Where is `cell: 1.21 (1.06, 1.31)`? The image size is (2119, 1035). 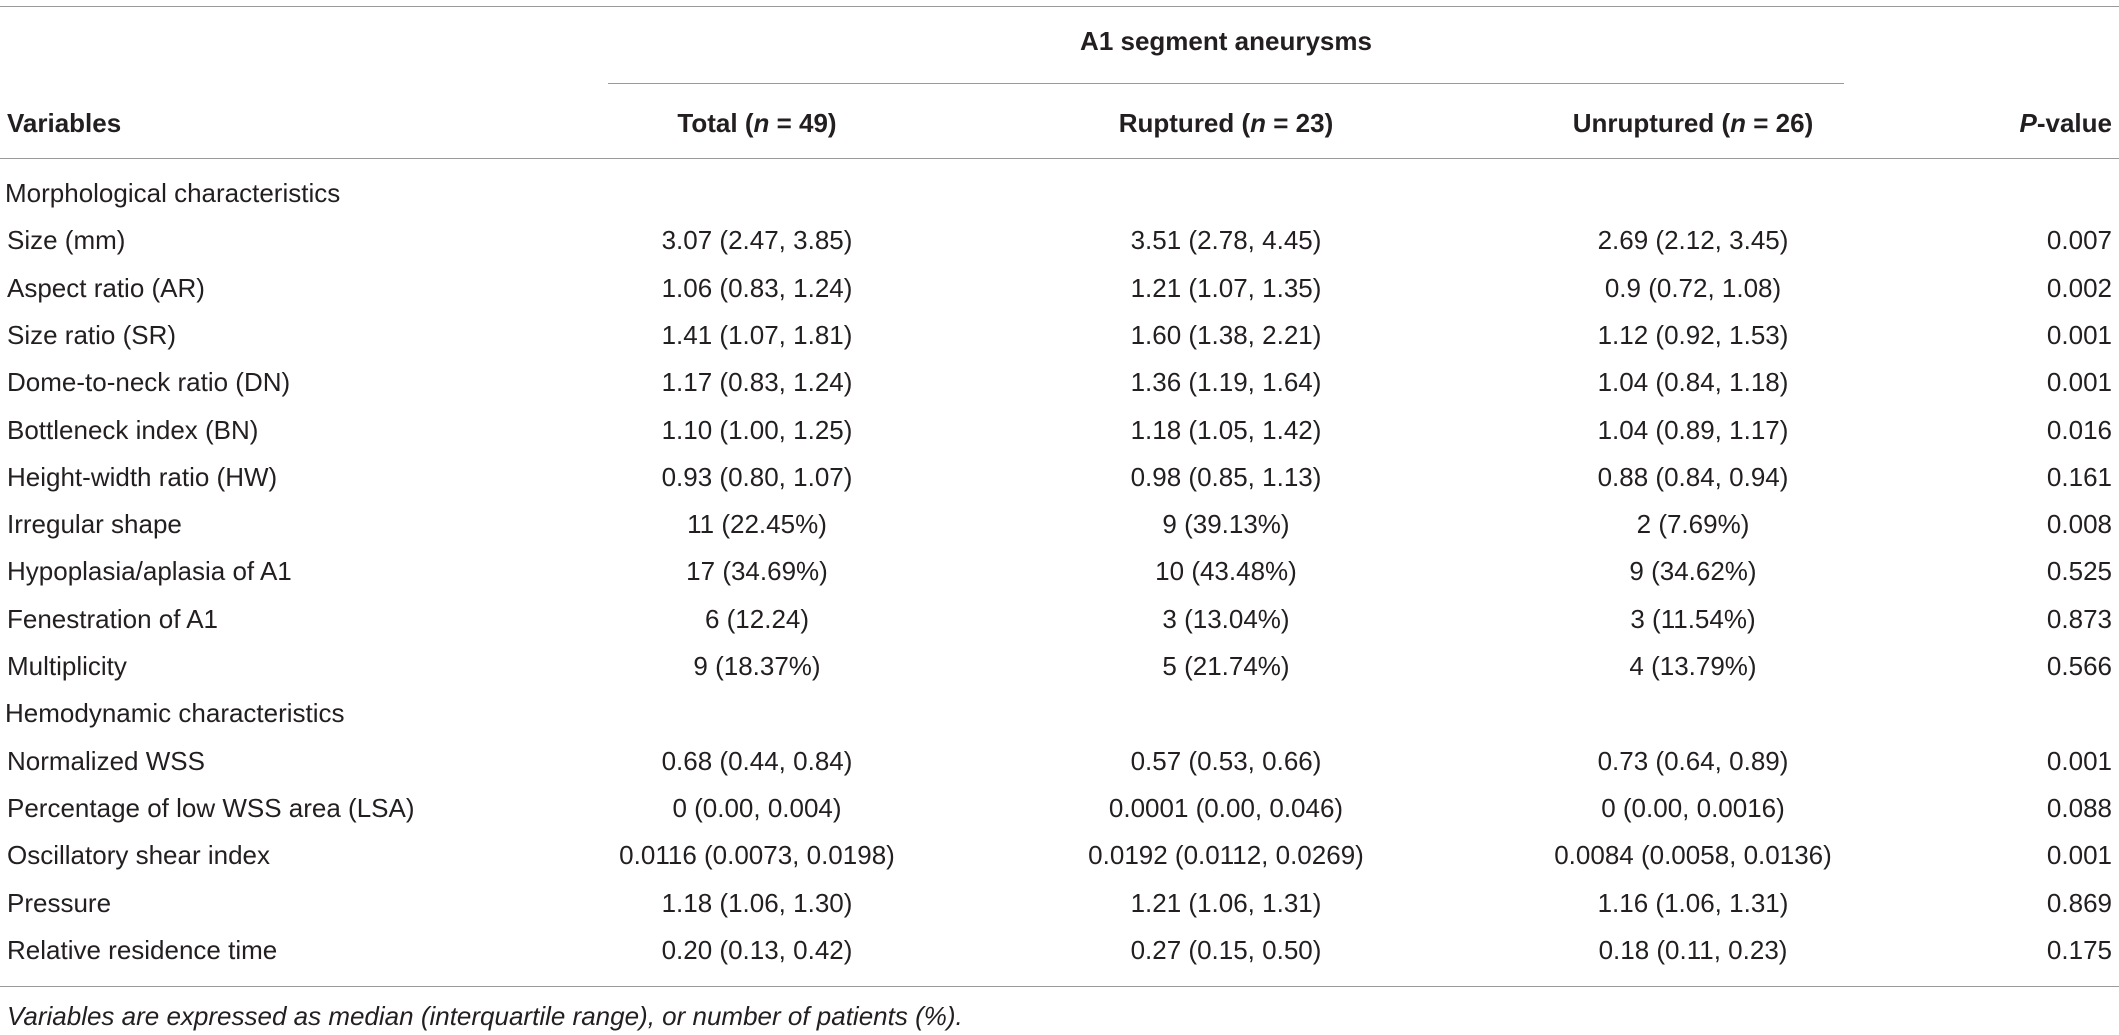 cell: 1.21 (1.06, 1.31) is located at coordinates (1226, 902).